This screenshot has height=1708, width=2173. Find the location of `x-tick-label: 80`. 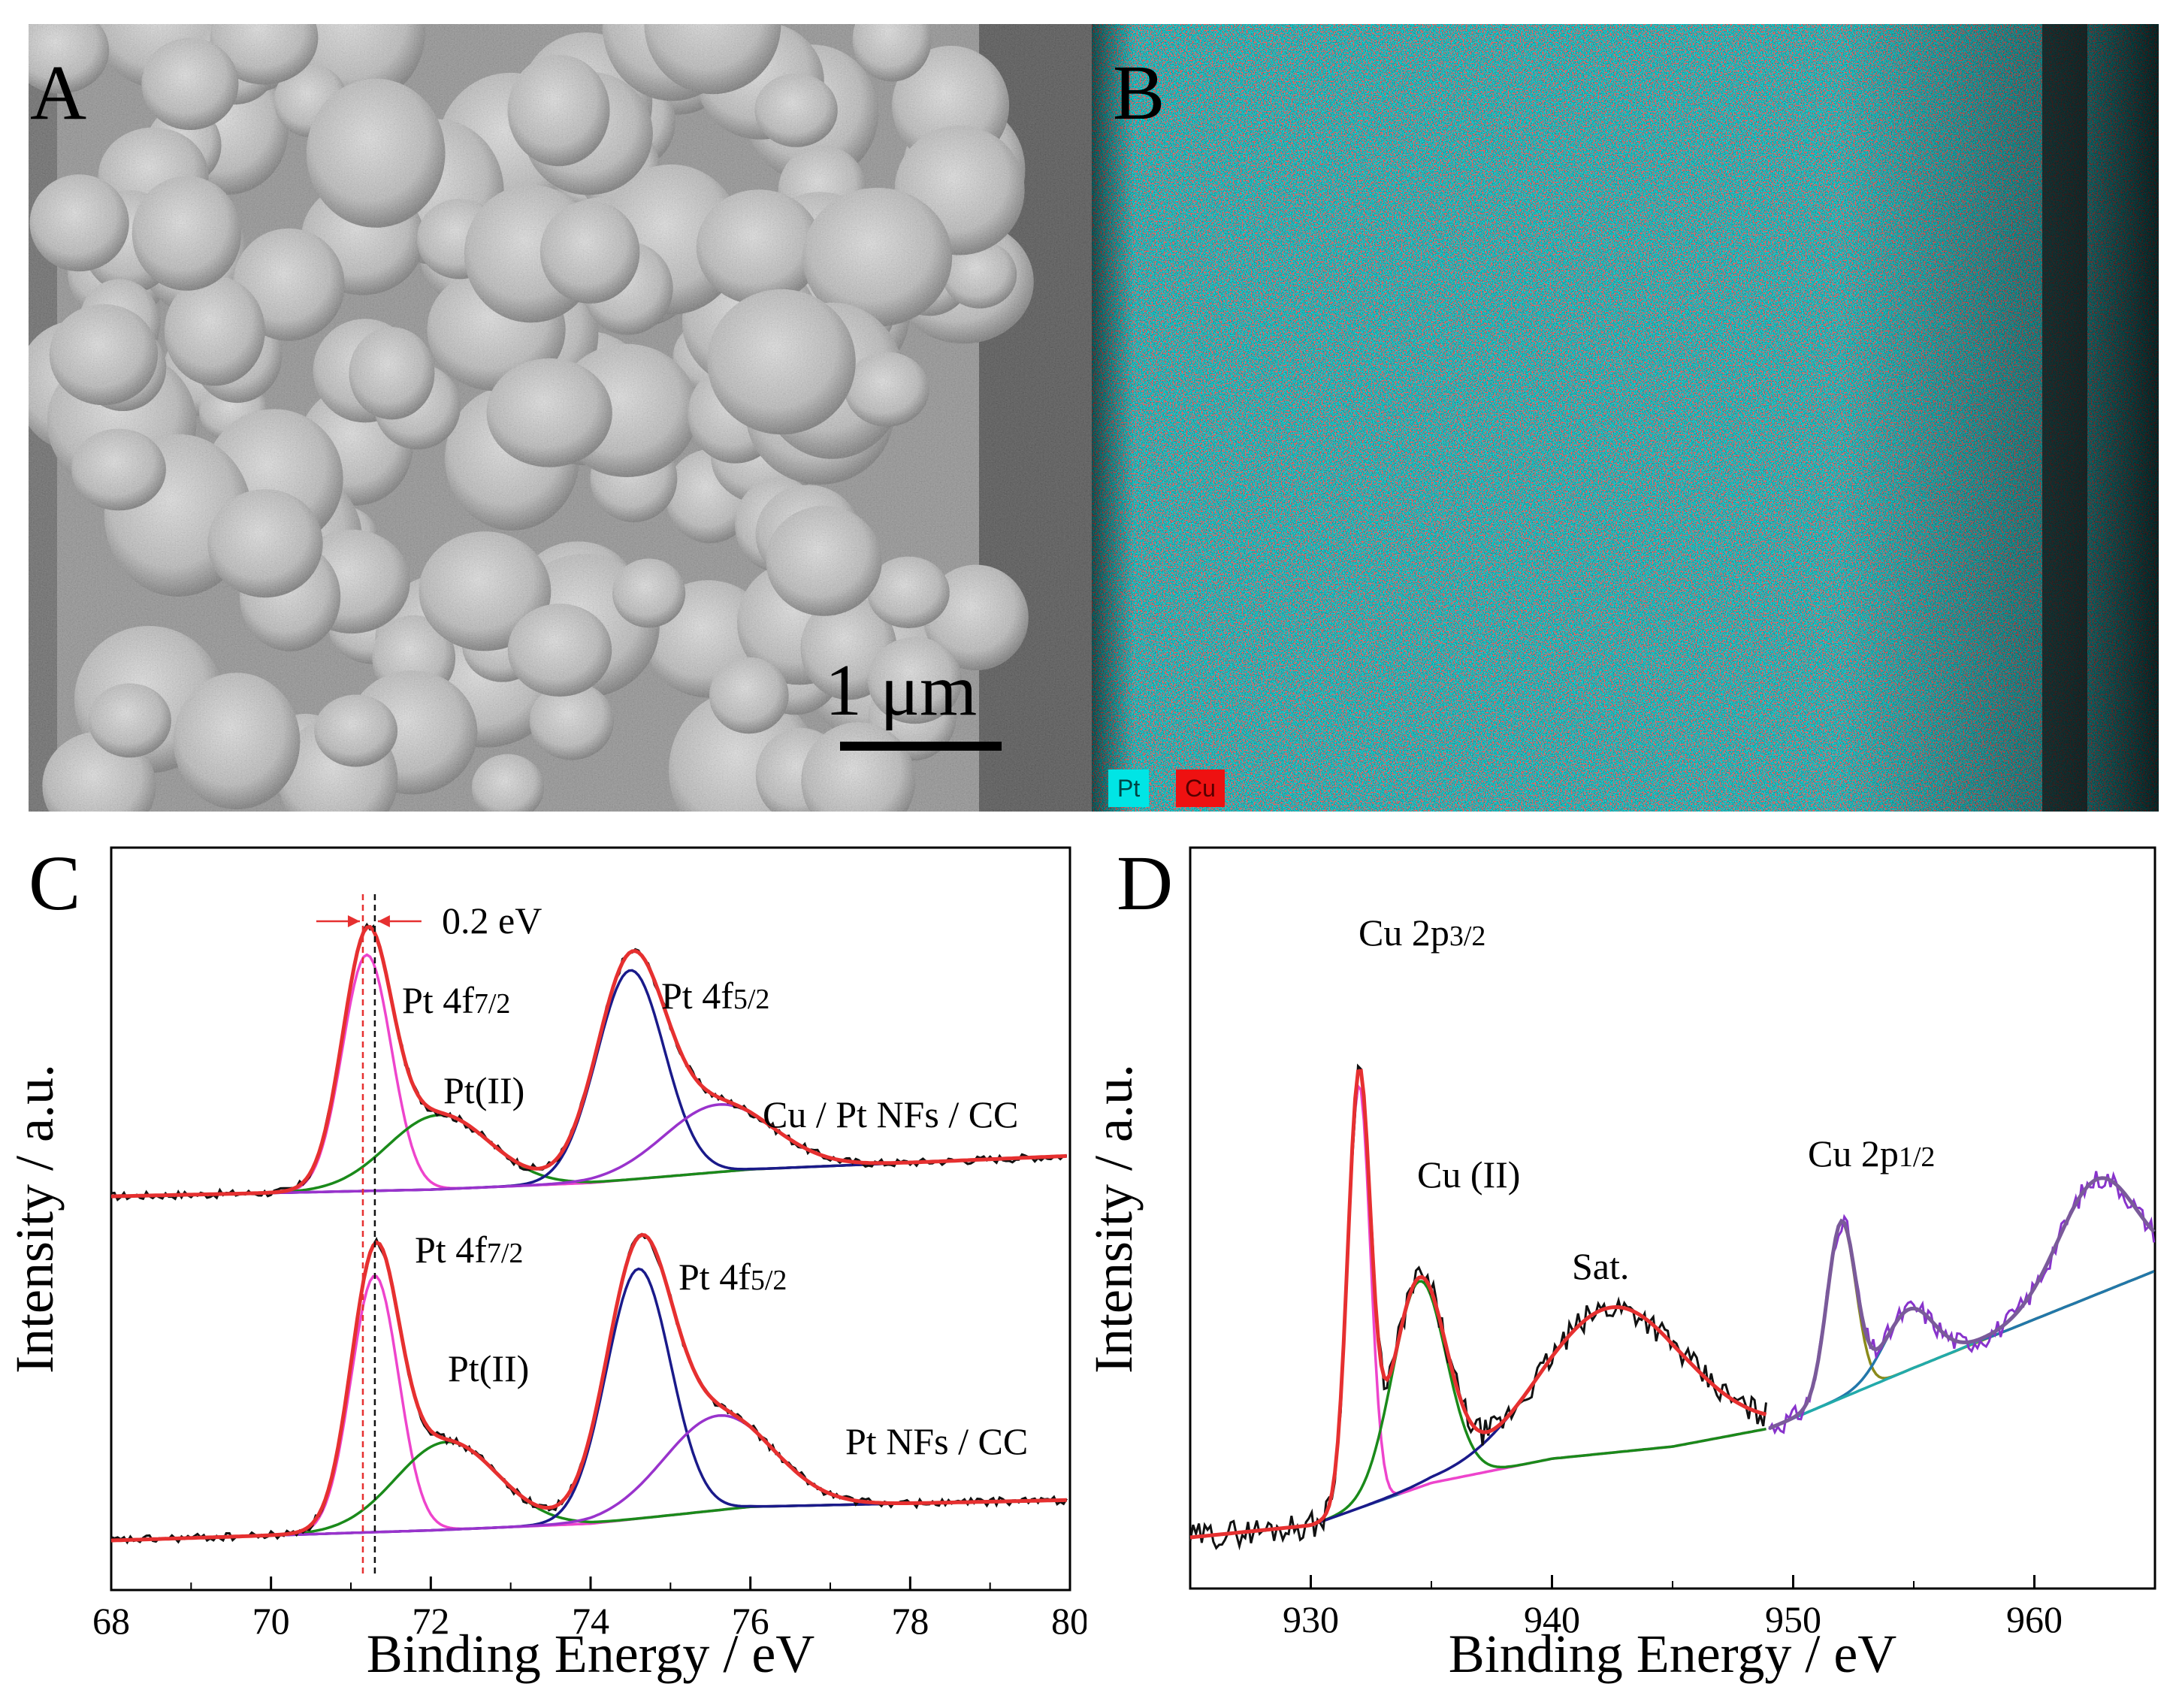

x-tick-label: 80 is located at coordinates (1068, 1621).